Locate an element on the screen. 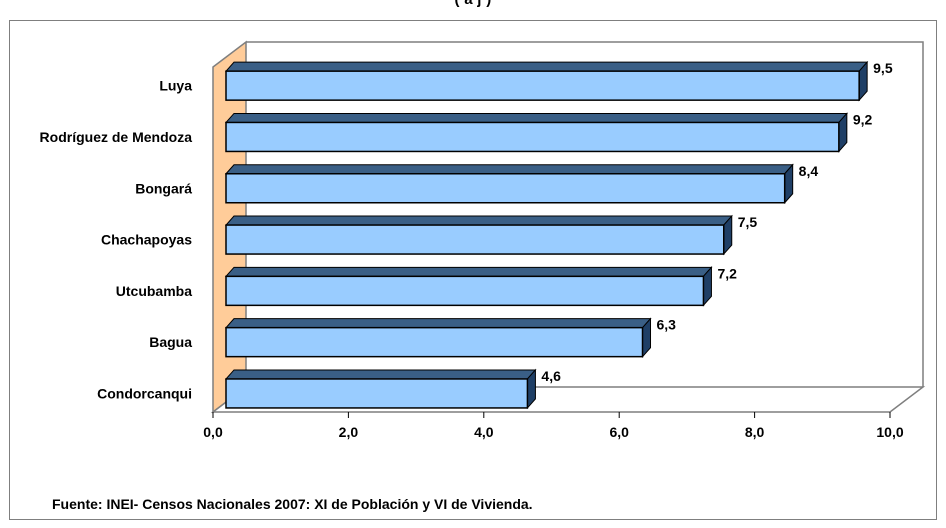 This screenshot has height=528, width=946. data-label: 6,3 is located at coordinates (667, 325).